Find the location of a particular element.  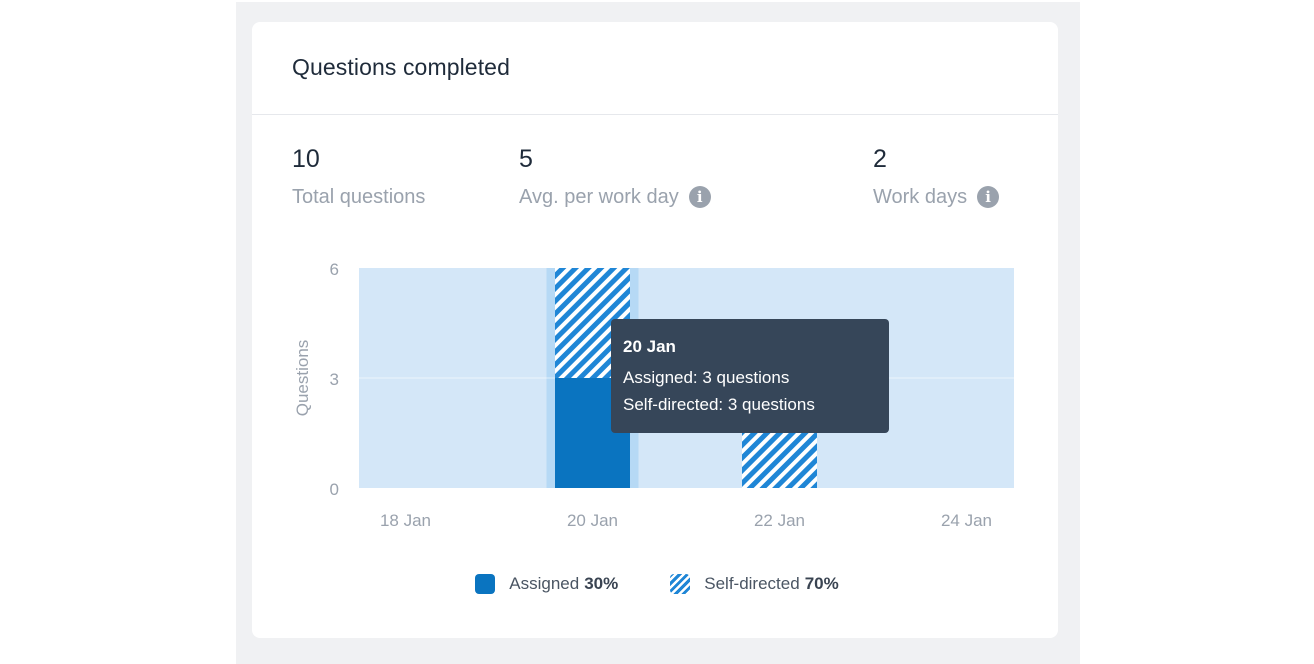

stat-value: 5 is located at coordinates (526, 159).